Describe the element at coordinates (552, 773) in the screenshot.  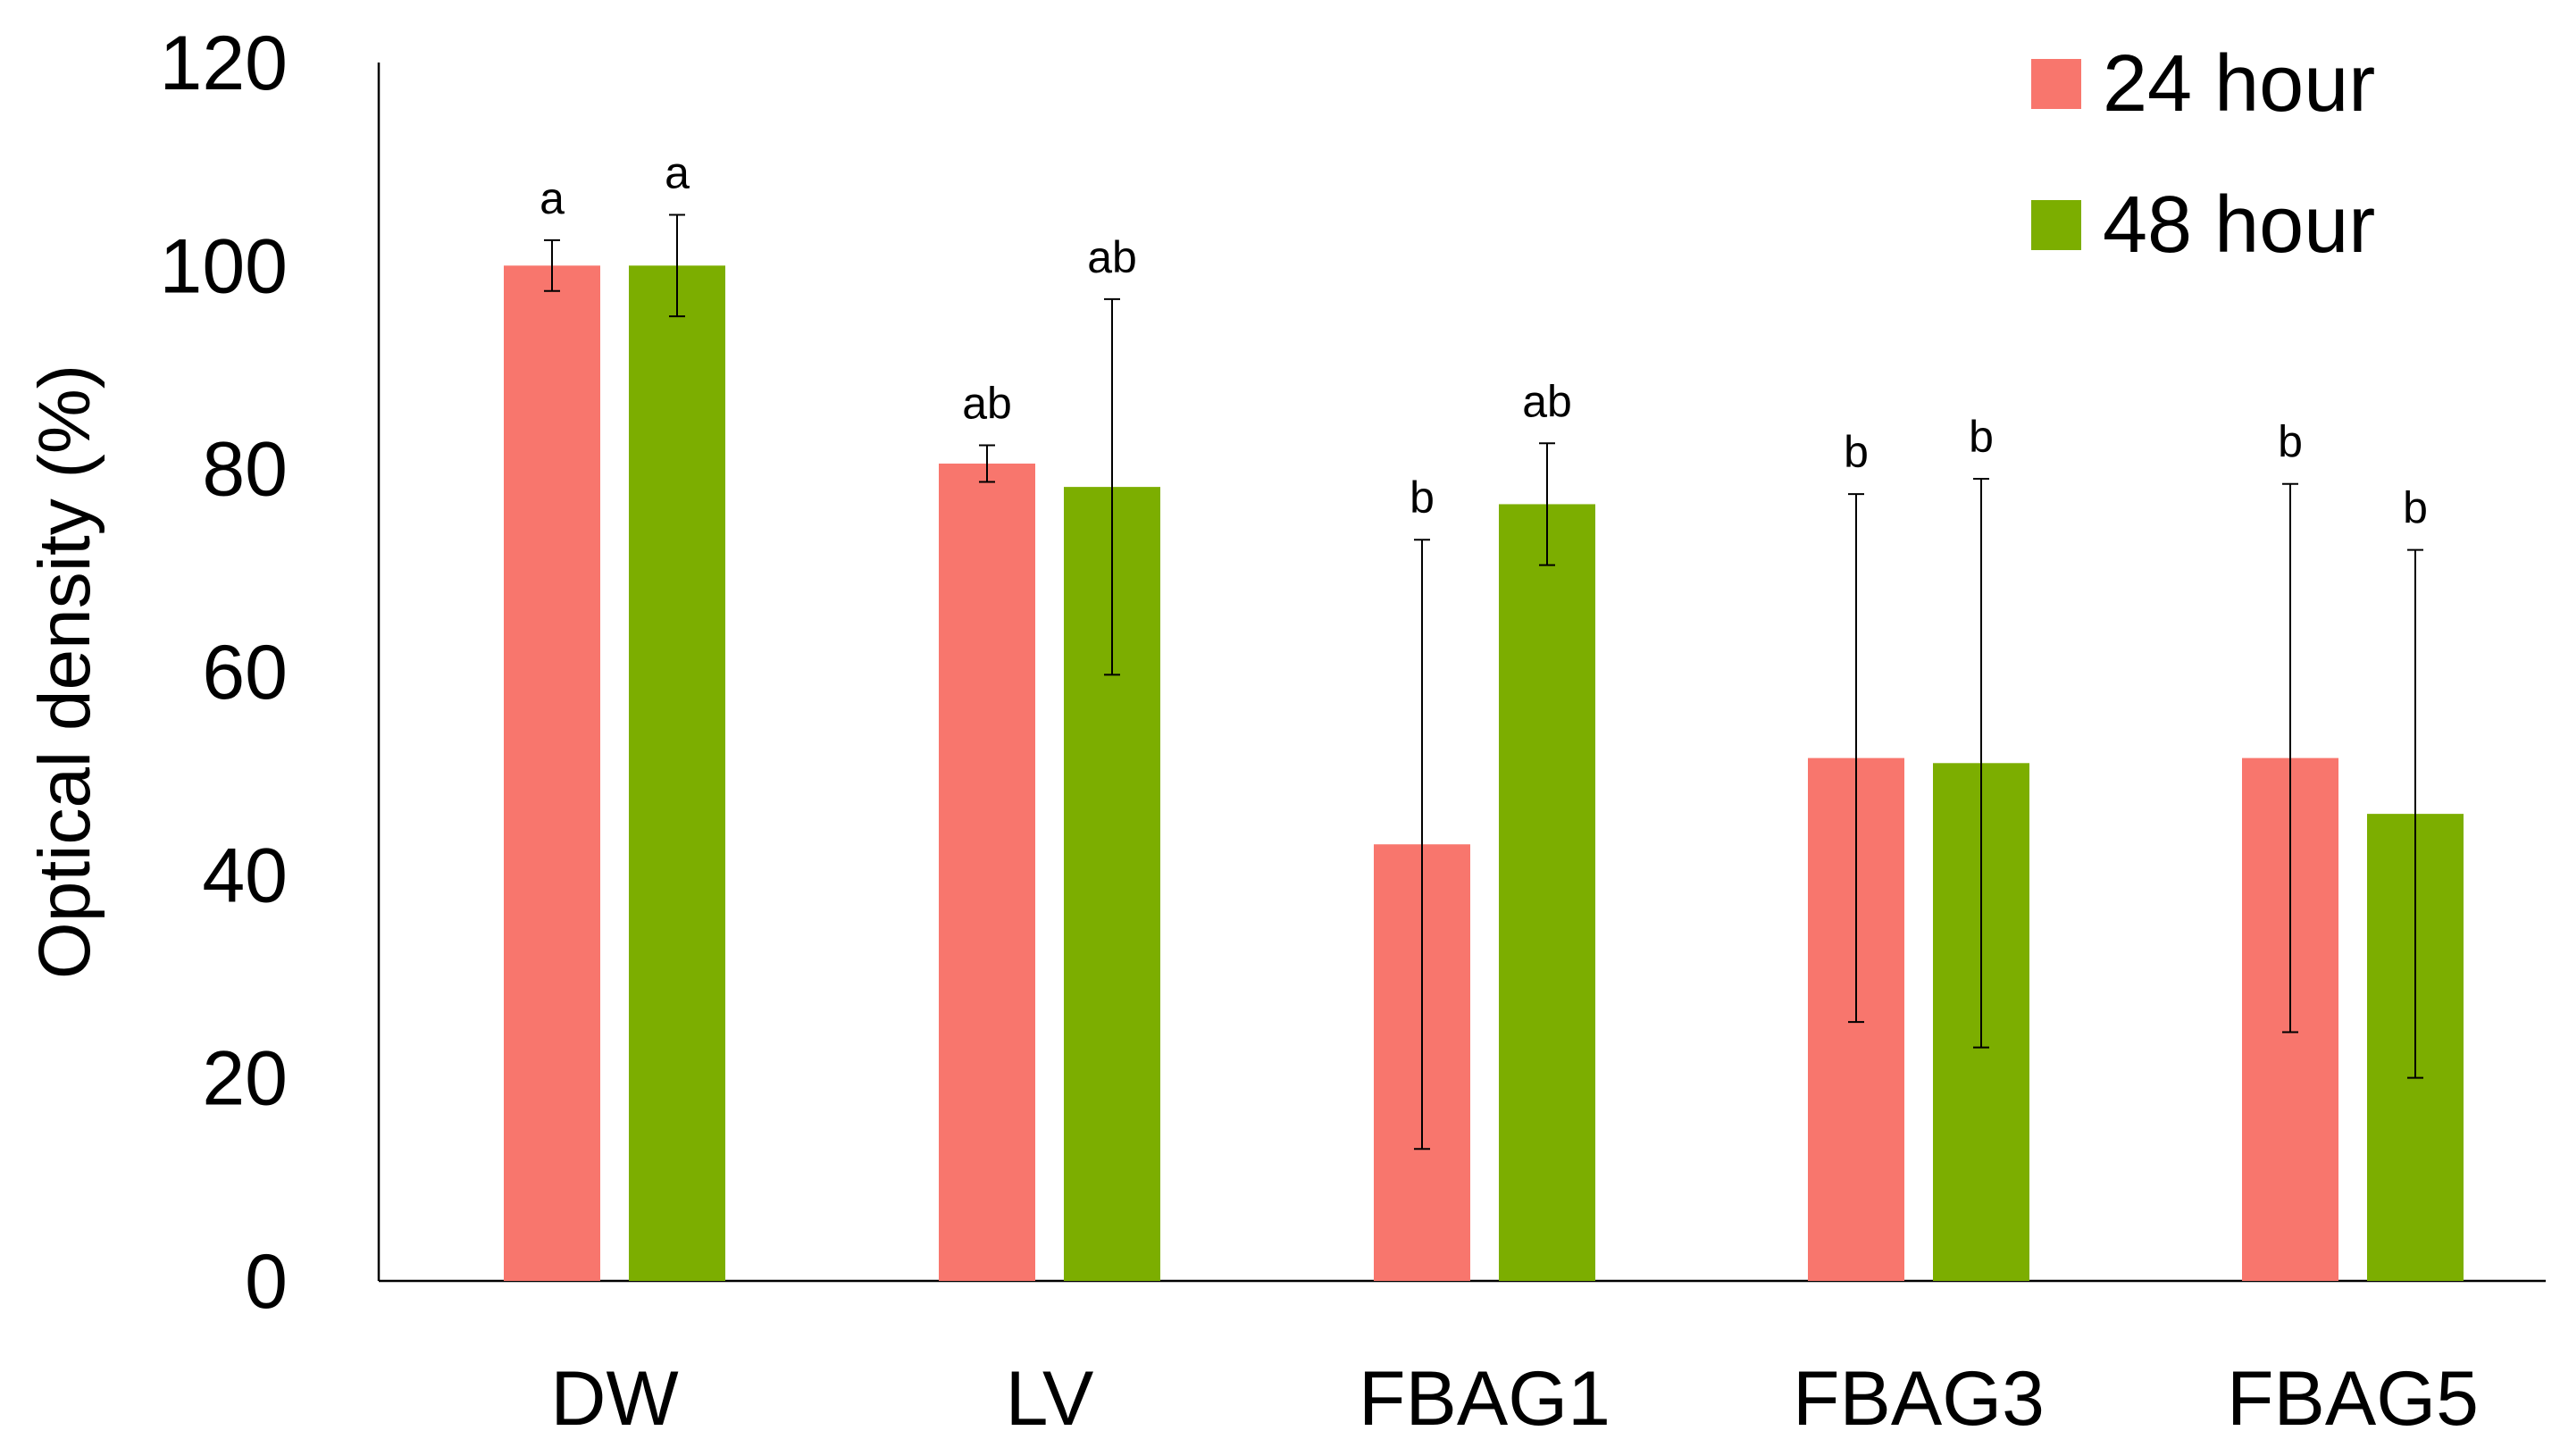
I see `bar-24h-dw` at that location.